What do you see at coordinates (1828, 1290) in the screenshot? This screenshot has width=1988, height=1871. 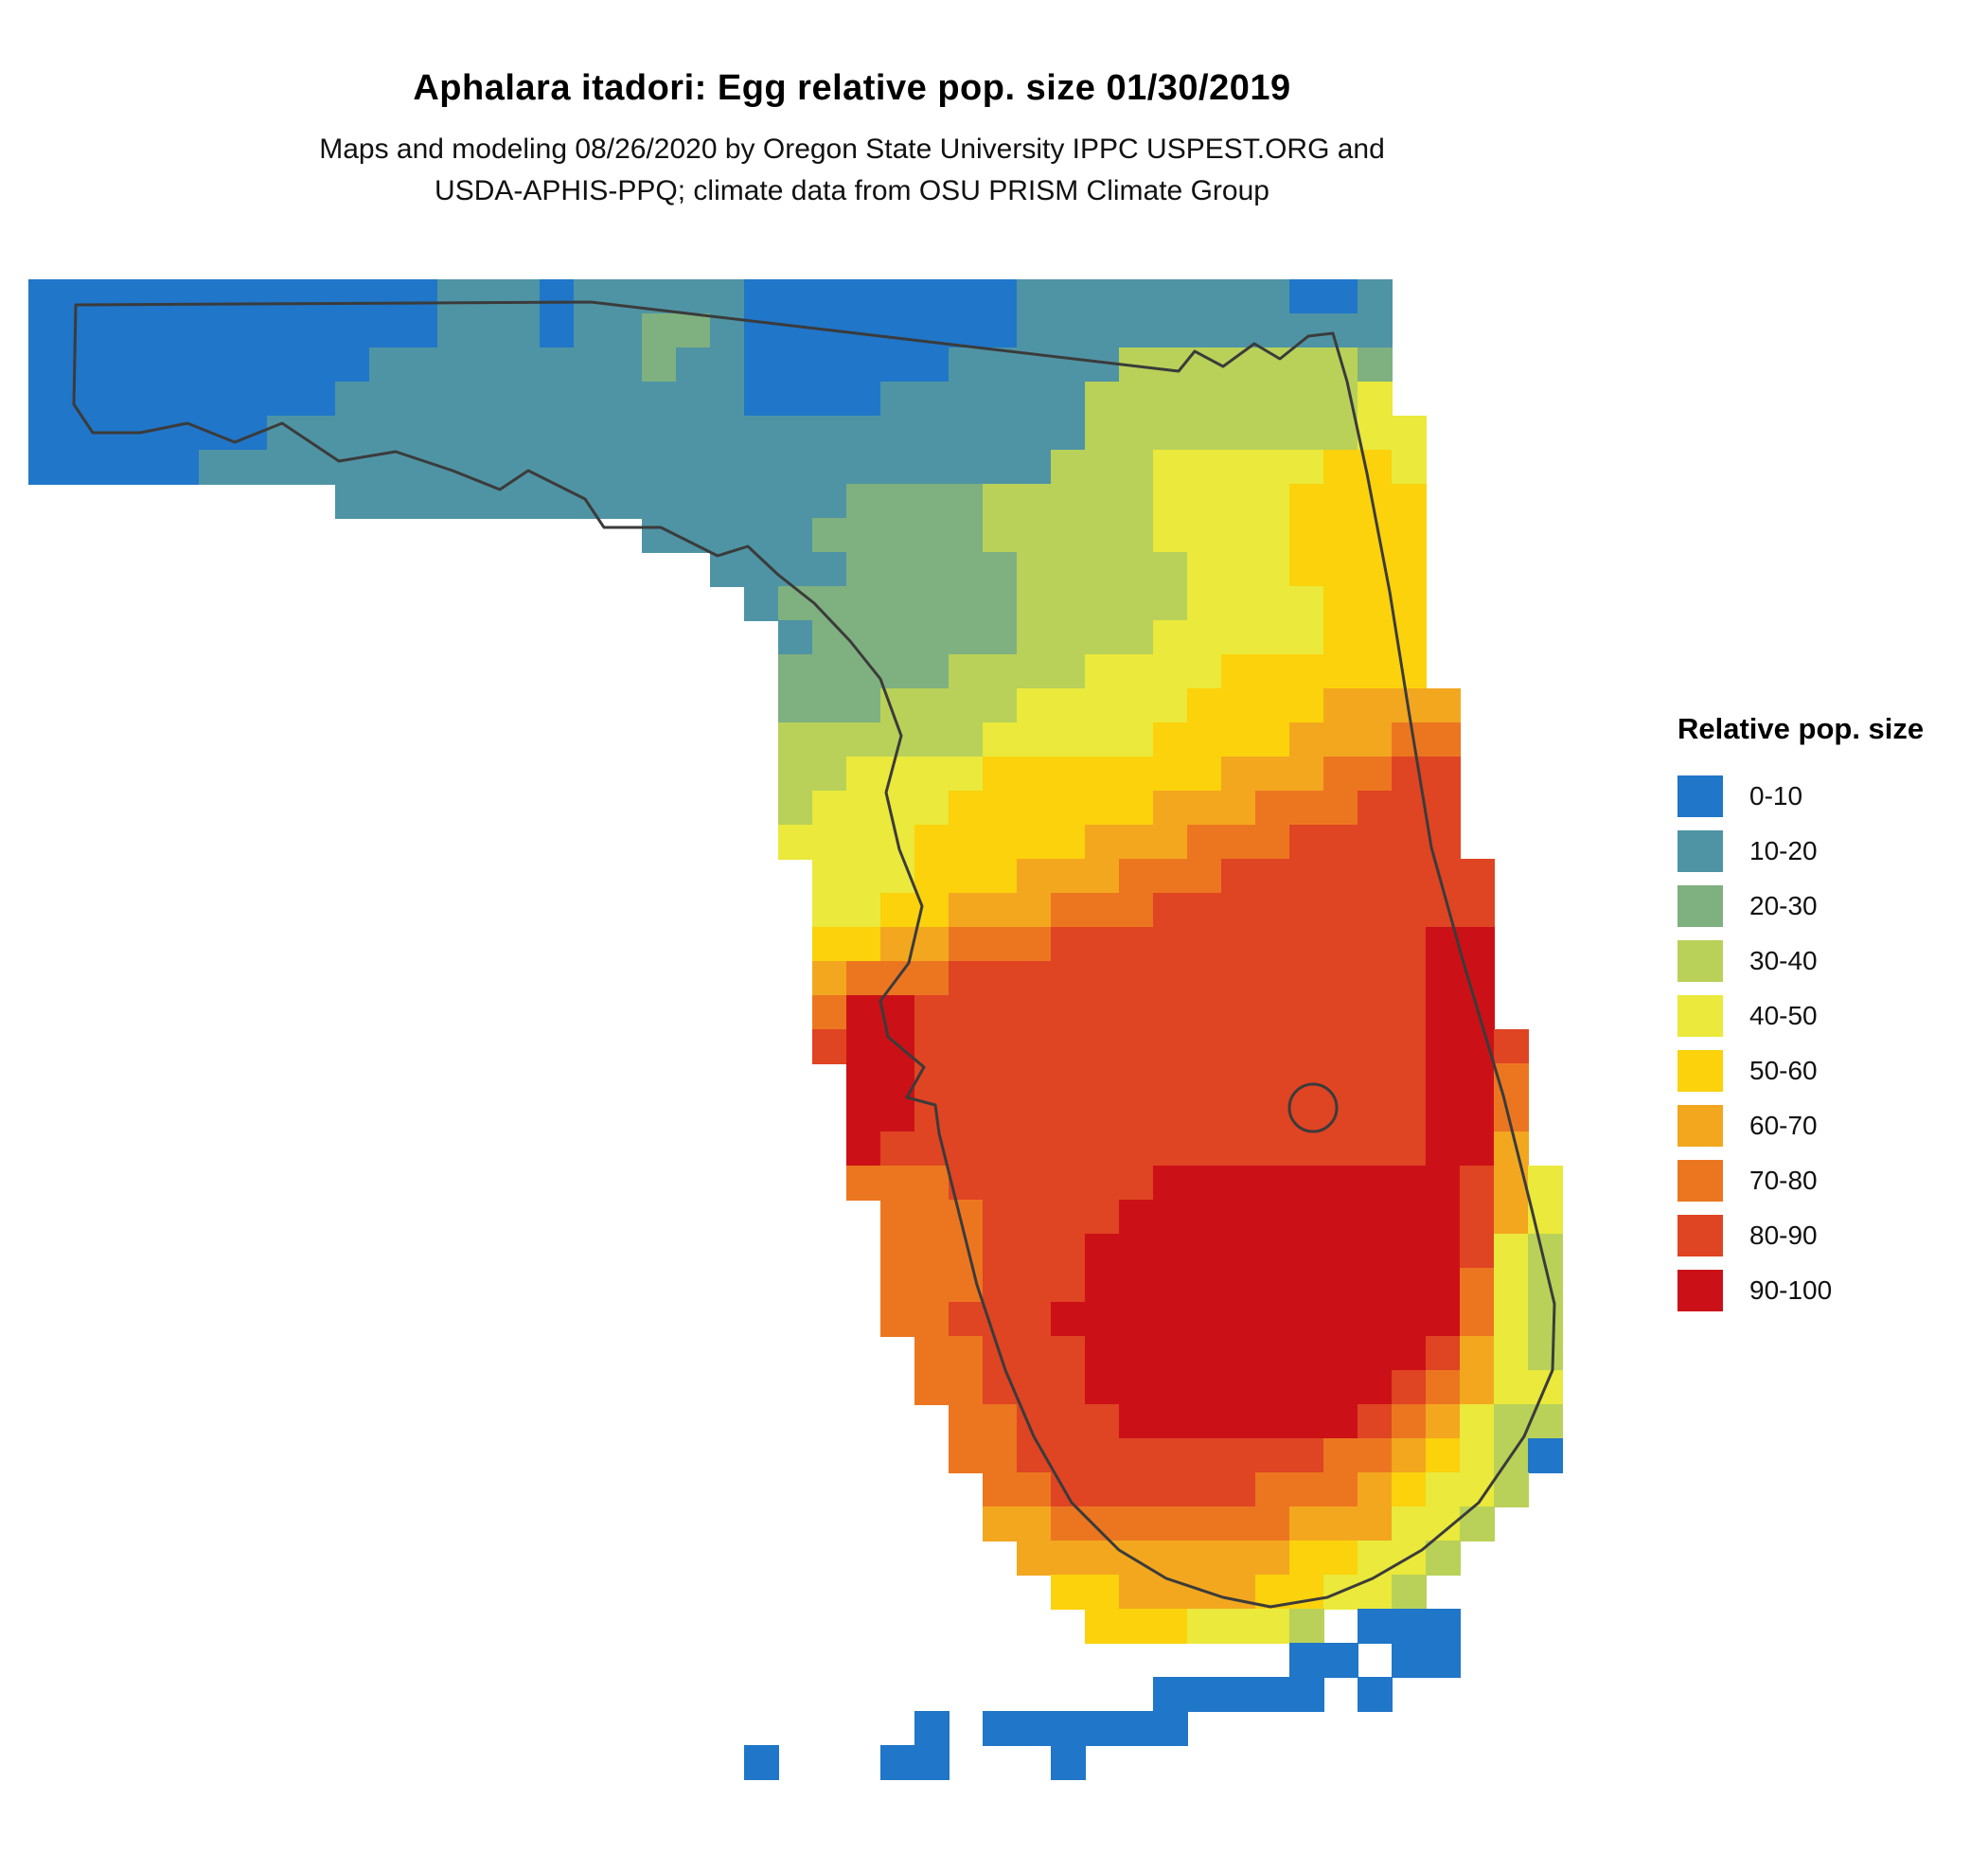 I see `legend-entry: 90-100` at bounding box center [1828, 1290].